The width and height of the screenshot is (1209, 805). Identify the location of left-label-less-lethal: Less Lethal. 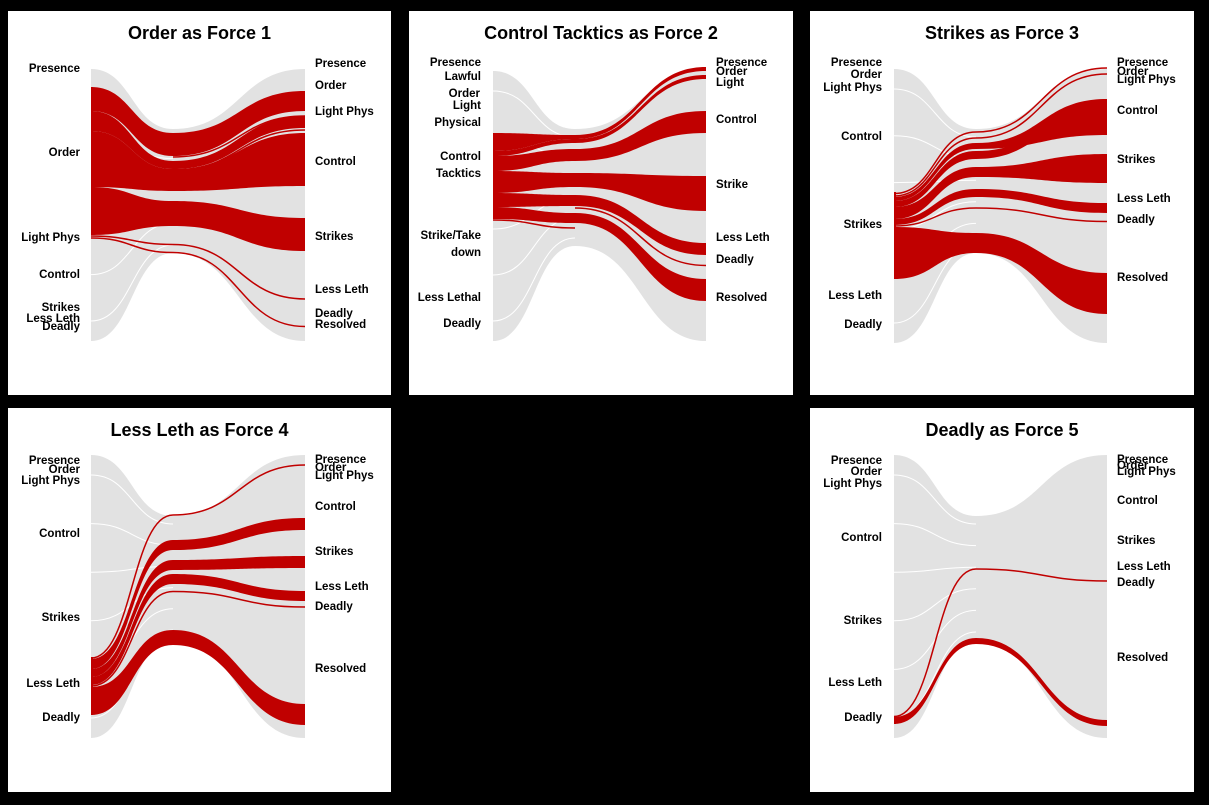
(449, 298).